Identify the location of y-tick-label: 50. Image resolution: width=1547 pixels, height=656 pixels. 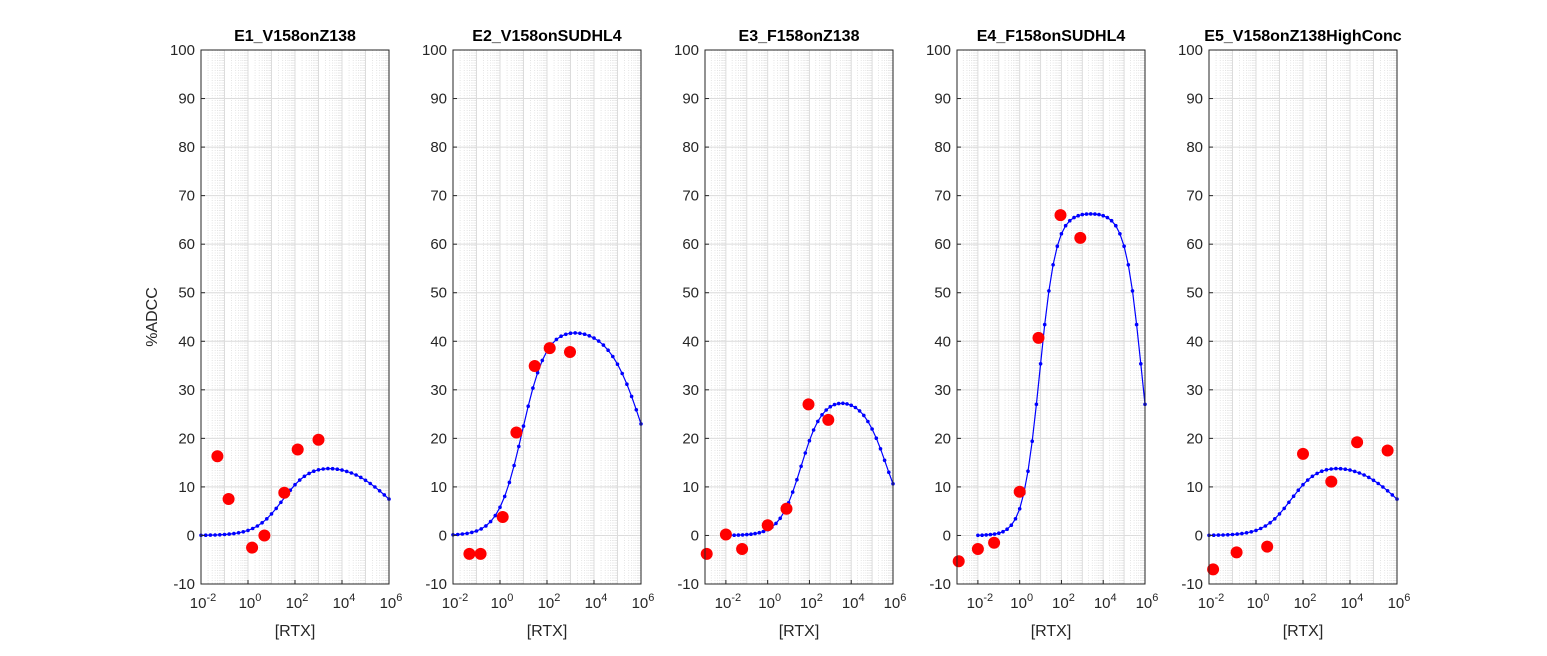
(186, 293).